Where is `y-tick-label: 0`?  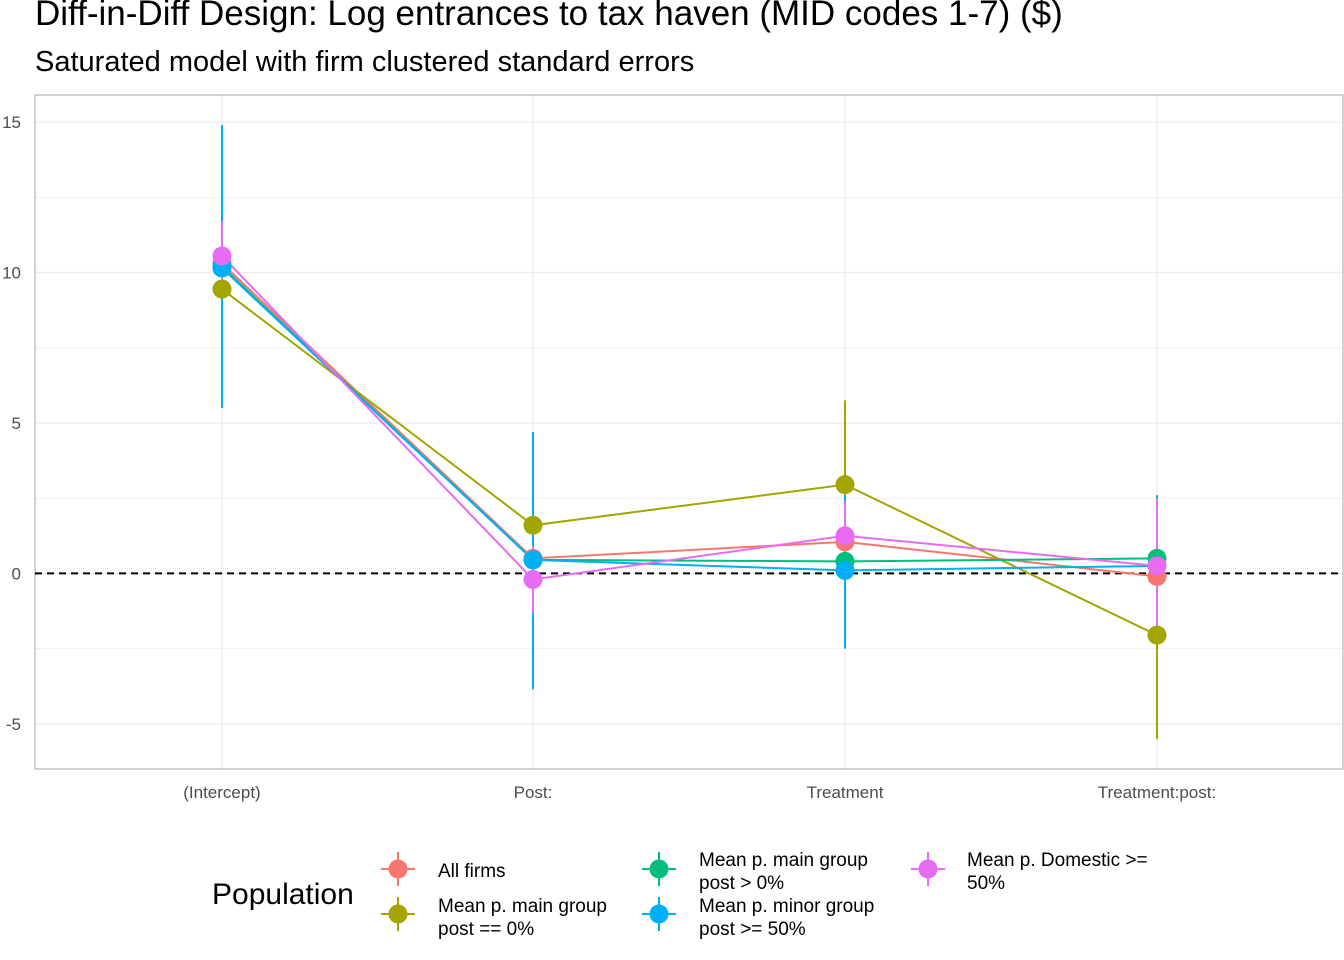
y-tick-label: 0 is located at coordinates (16, 573).